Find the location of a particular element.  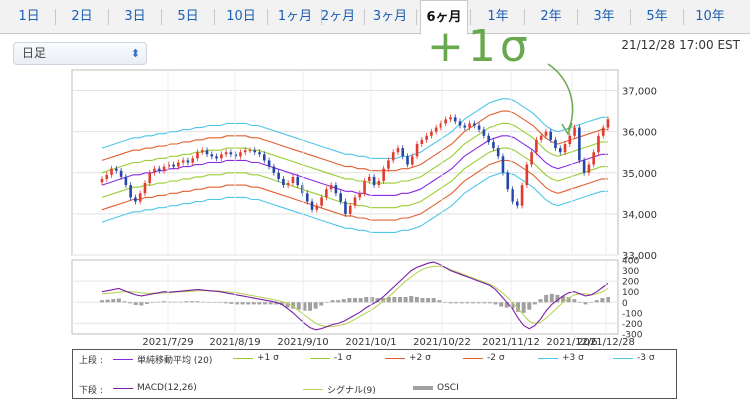

tab-14: 10年 is located at coordinates (710, 16).